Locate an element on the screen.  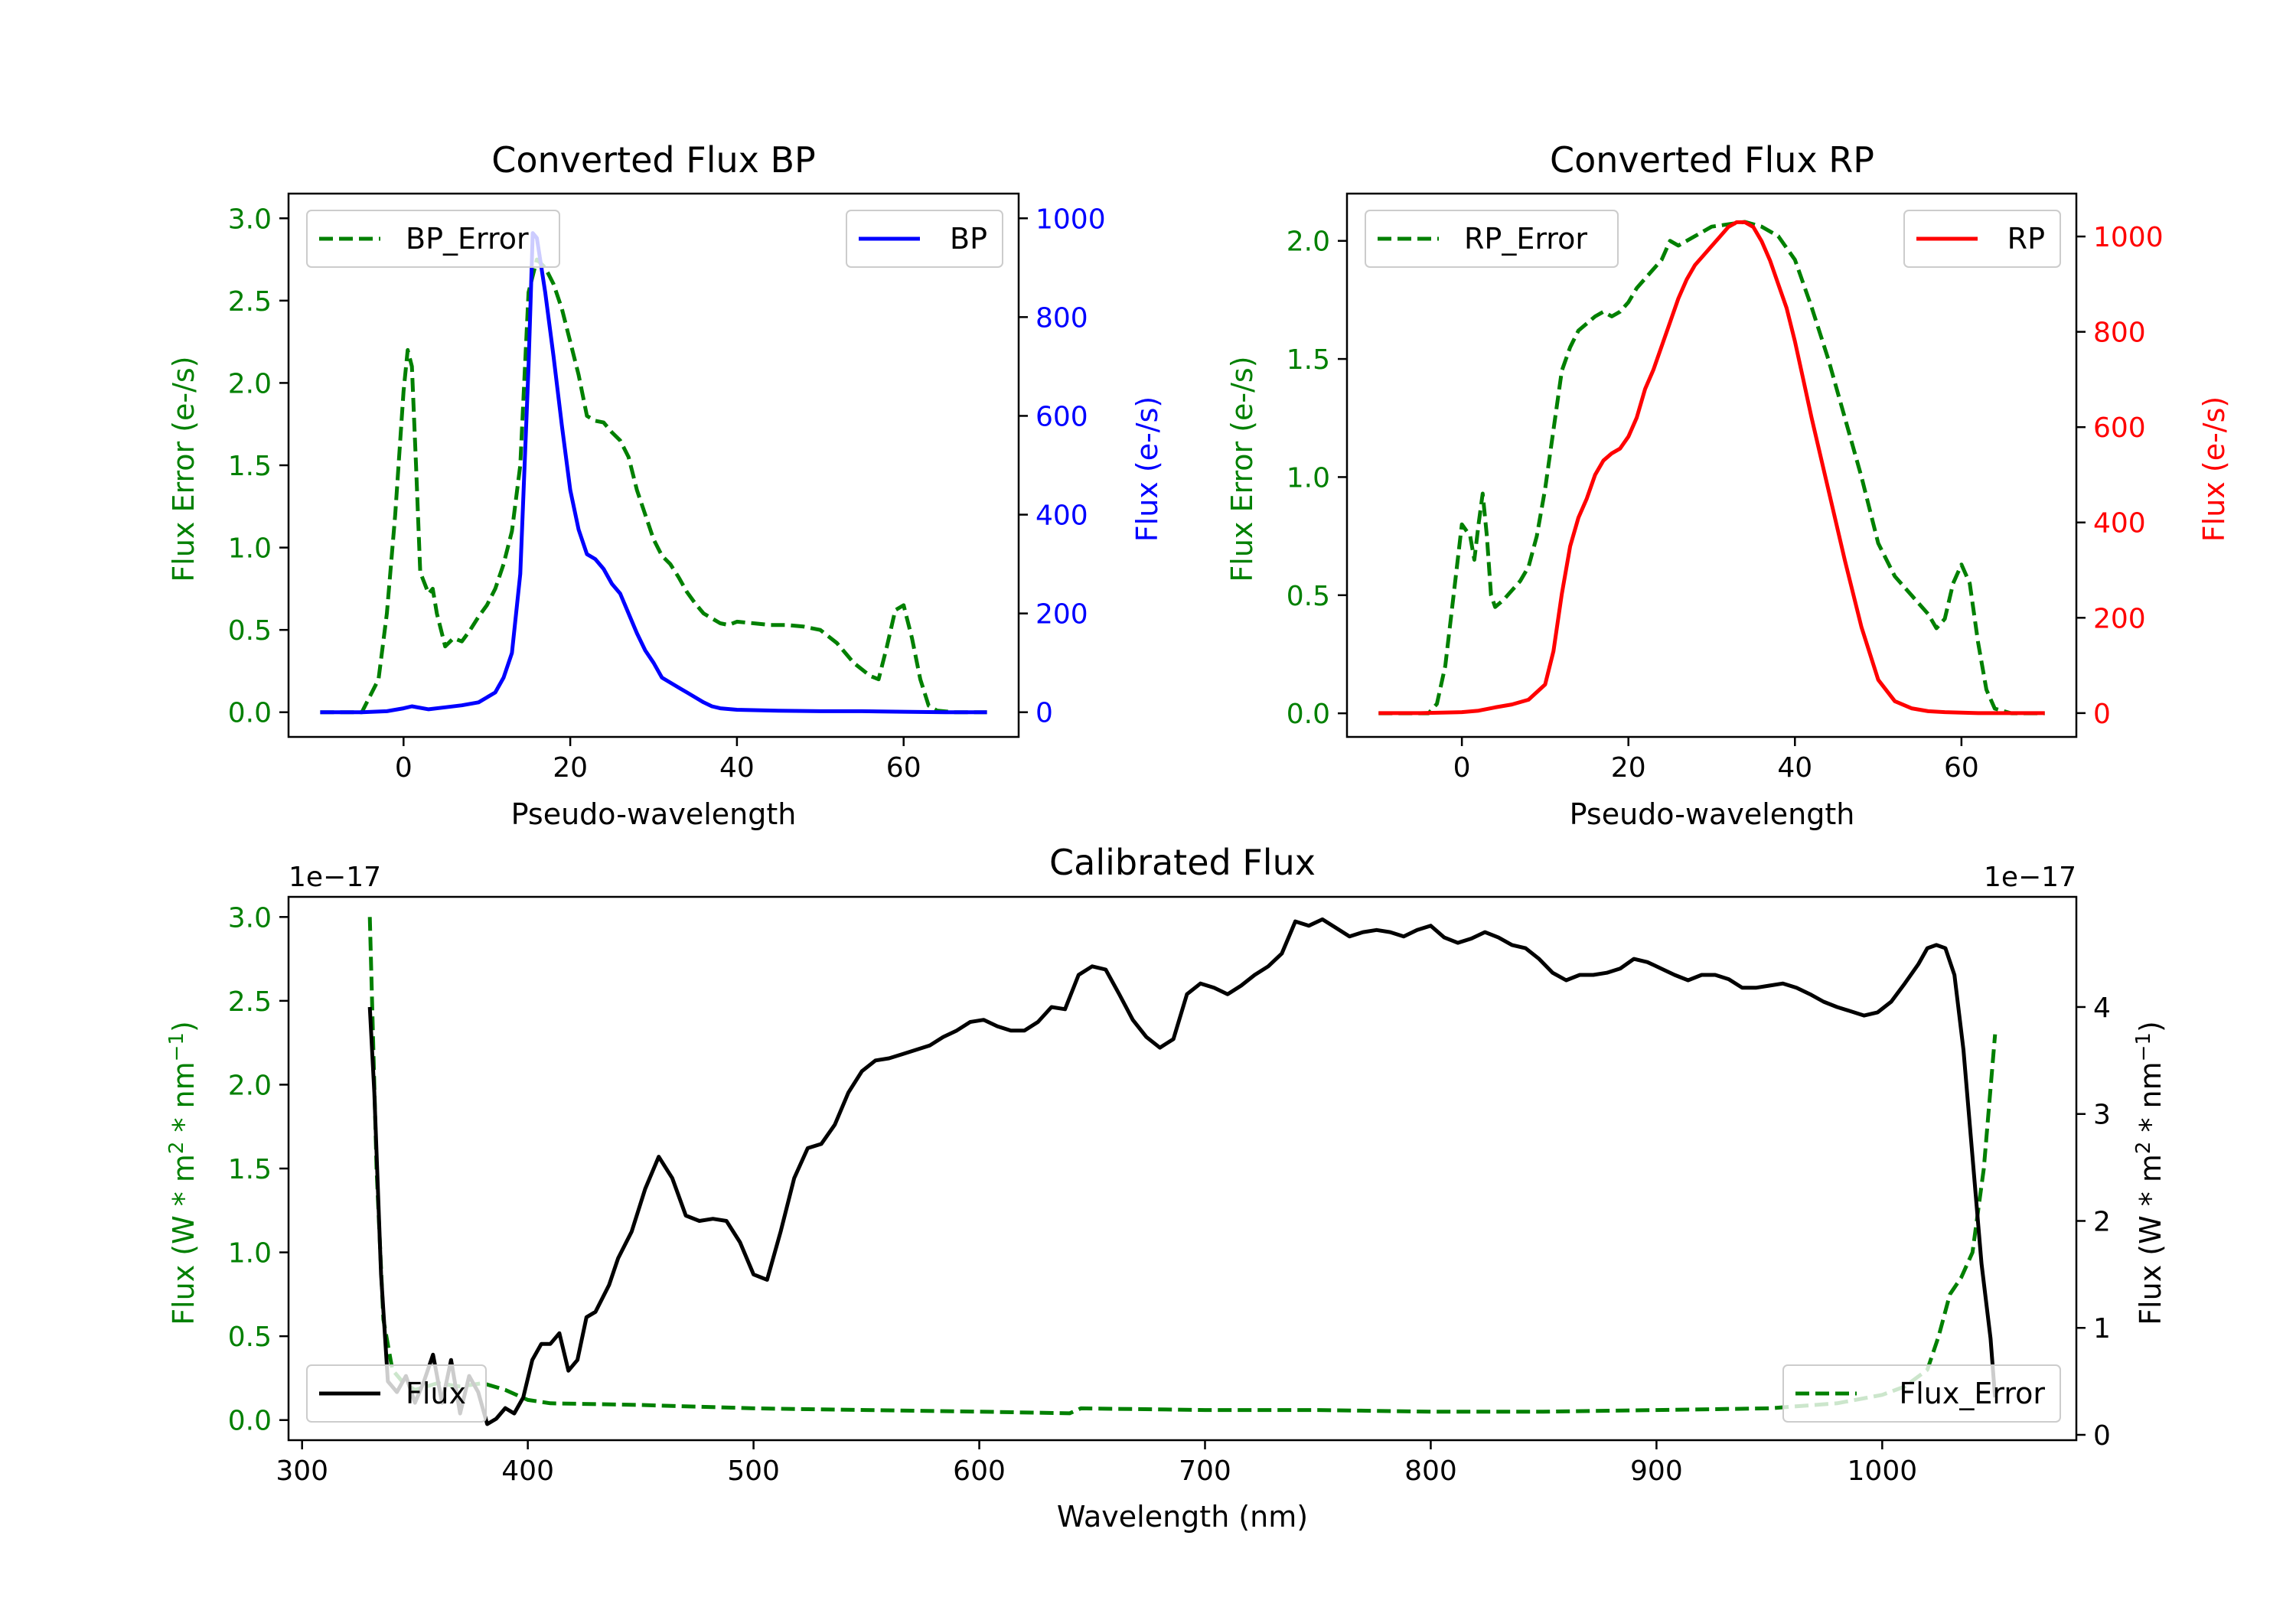
panel-calibrated-legend-left: Flux is located at coordinates (396, 1393).